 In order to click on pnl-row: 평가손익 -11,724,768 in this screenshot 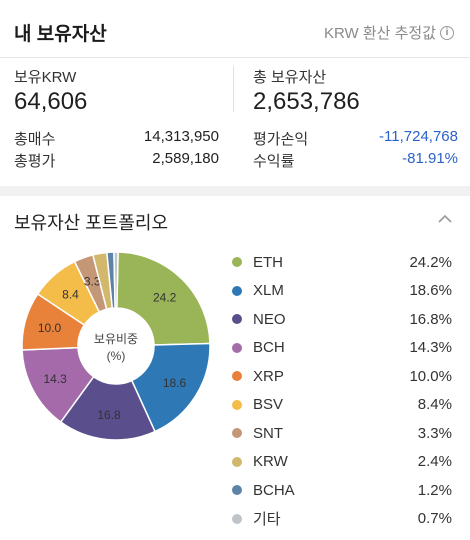, I will do `click(355, 138)`.